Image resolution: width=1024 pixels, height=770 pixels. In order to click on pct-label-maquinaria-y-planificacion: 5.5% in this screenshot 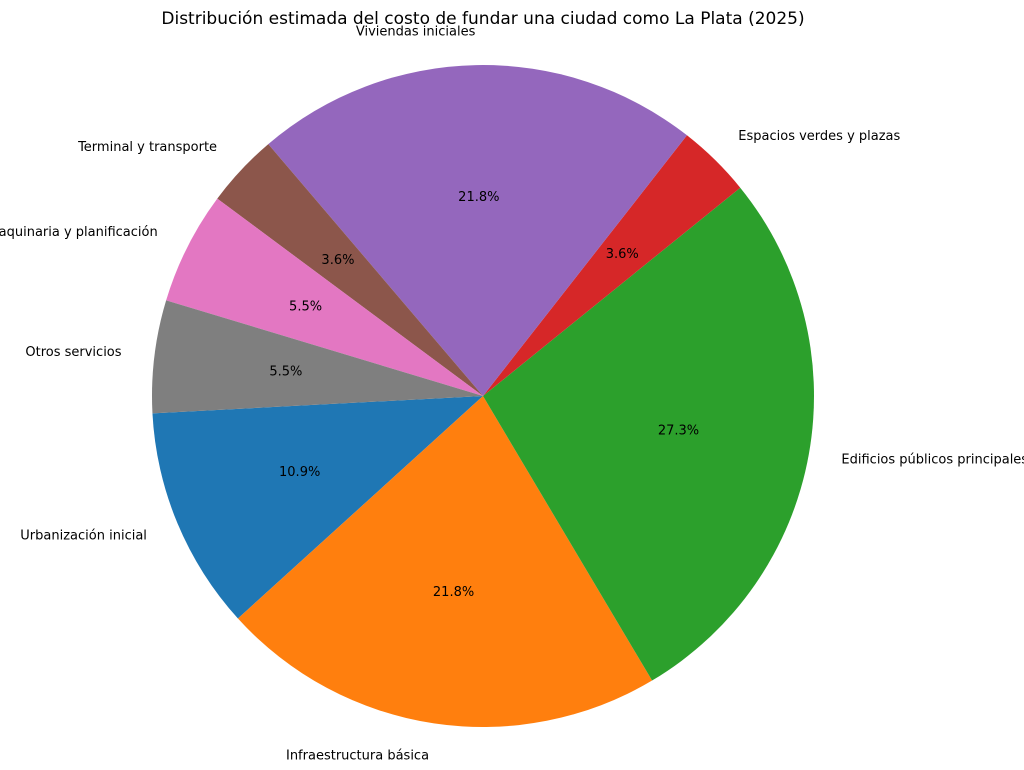, I will do `click(305, 306)`.